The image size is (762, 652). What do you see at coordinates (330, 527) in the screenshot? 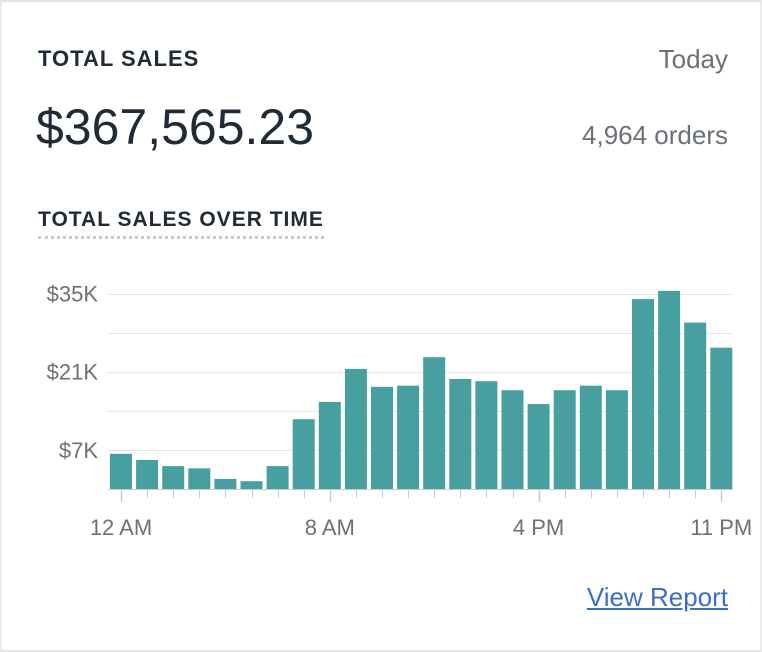
I see `x-tick-label: 8 AM` at bounding box center [330, 527].